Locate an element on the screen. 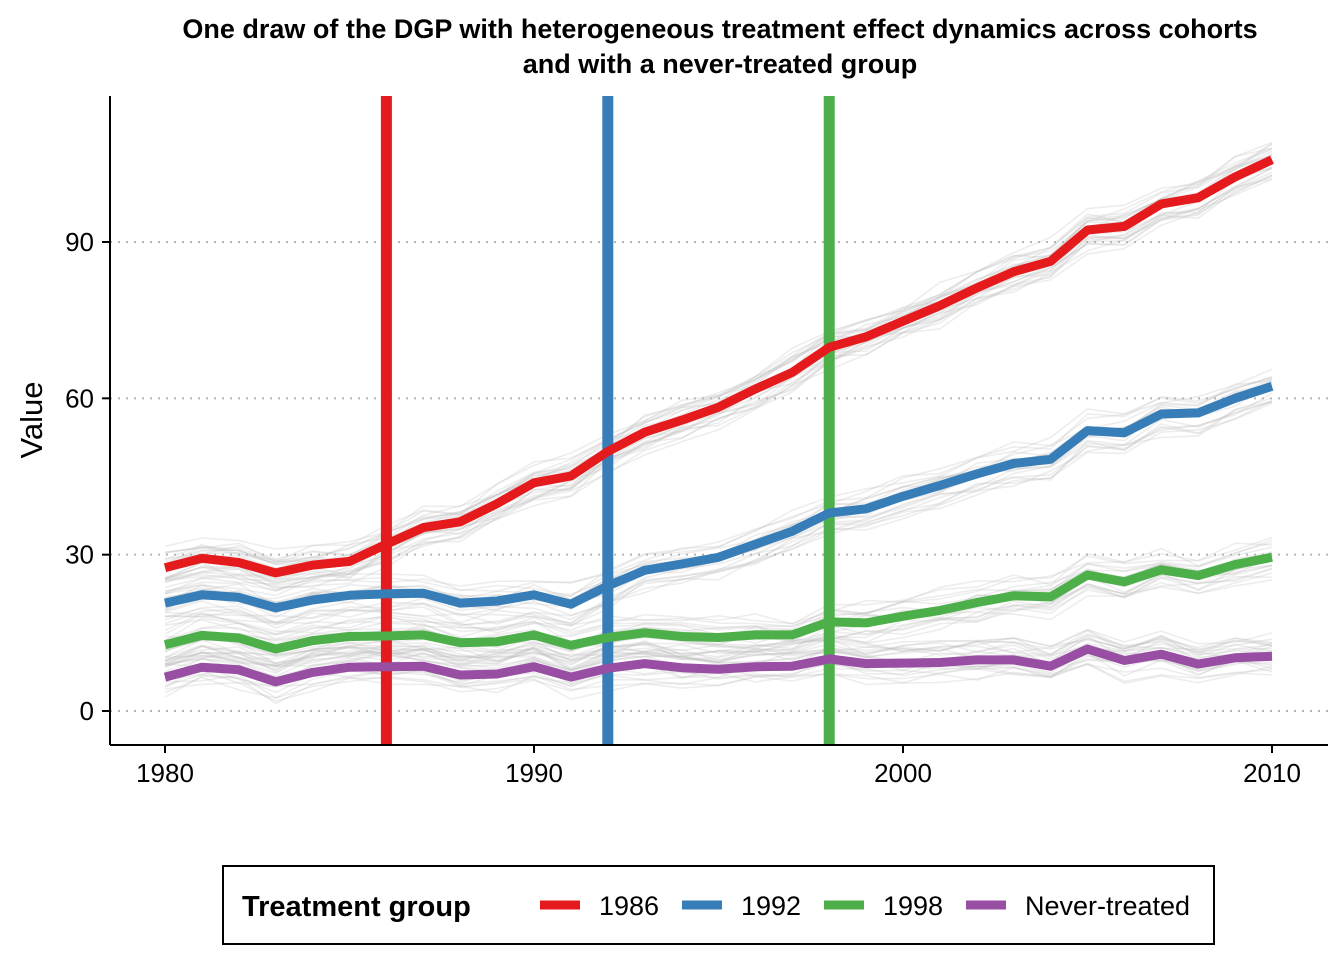 The height and width of the screenshot is (960, 1344). legend-items: 1986 1992 1998 Never-treated is located at coordinates (865, 906).